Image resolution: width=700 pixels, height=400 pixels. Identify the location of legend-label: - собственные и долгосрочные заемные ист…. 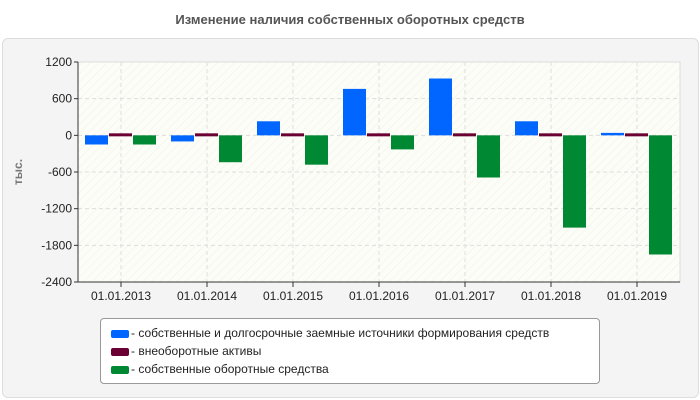
(340, 333).